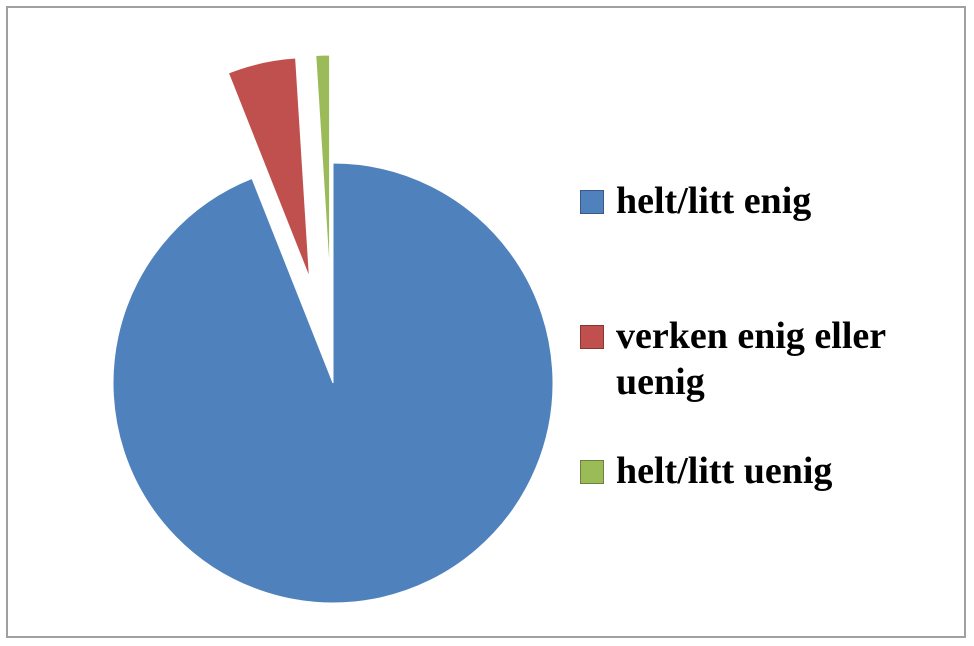  I want to click on legend-entry: verken enig eller uenig, so click(750, 359).